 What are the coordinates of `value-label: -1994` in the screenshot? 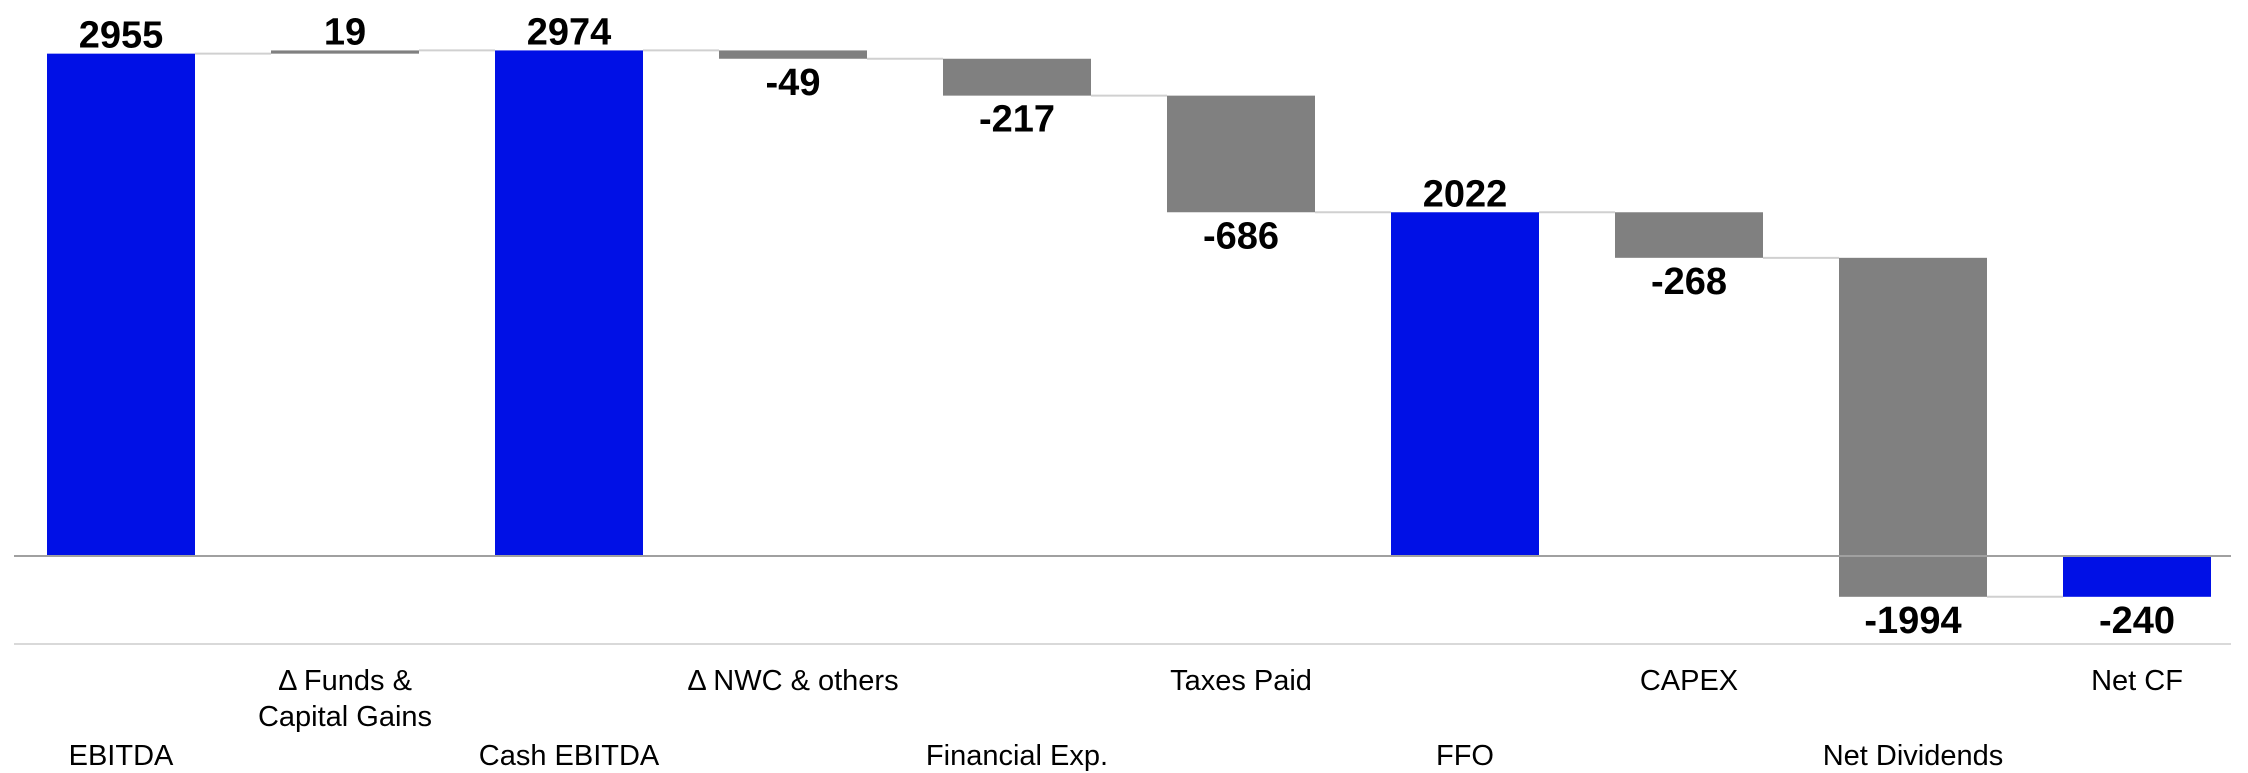 It's located at (1912, 621).